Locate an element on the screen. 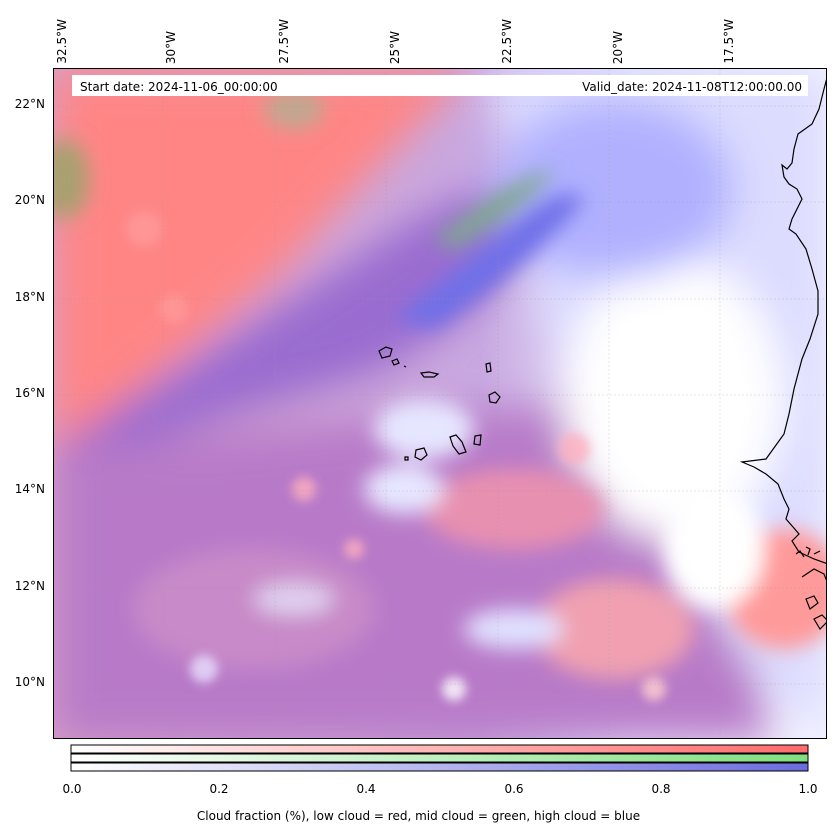 The height and width of the screenshot is (836, 837). valid-date-label: Valid_date: 2024-11-08T12:00:00.00 is located at coordinates (692, 87).